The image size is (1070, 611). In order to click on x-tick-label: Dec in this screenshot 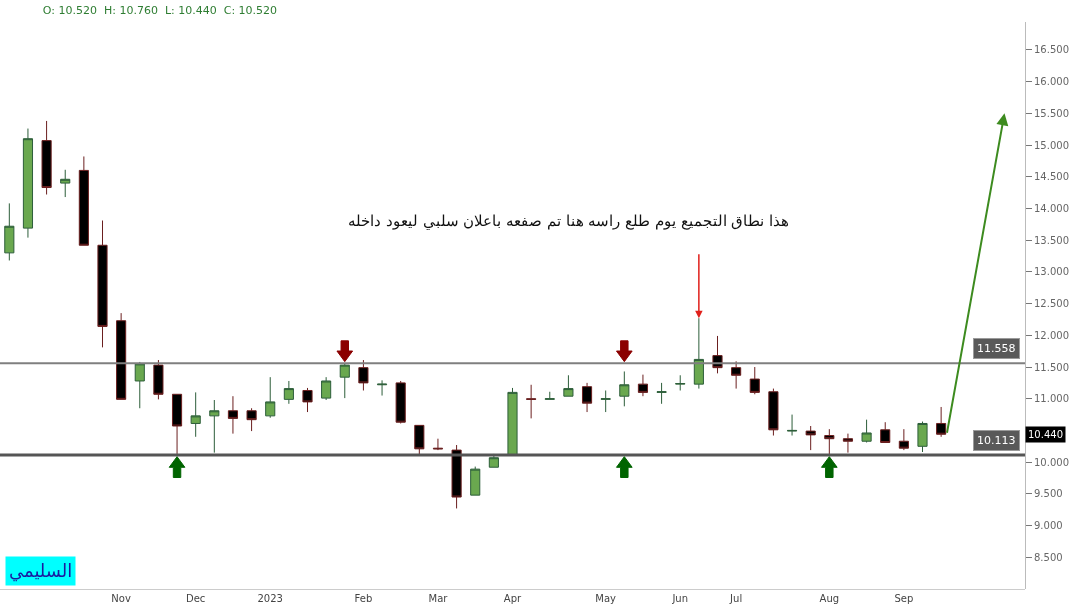, I will do `click(196, 598)`.